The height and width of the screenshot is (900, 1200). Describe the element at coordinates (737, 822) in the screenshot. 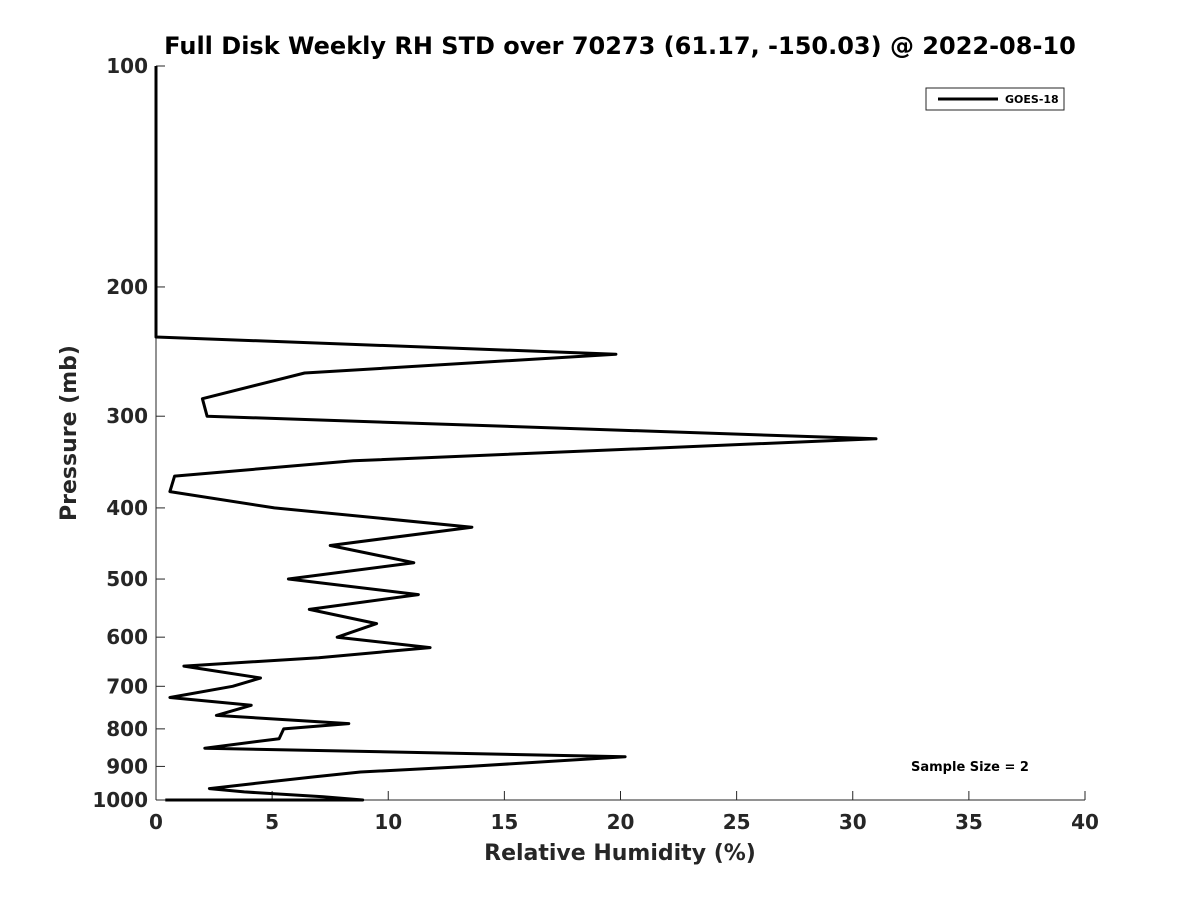

I see `x-tick-label: 25` at that location.